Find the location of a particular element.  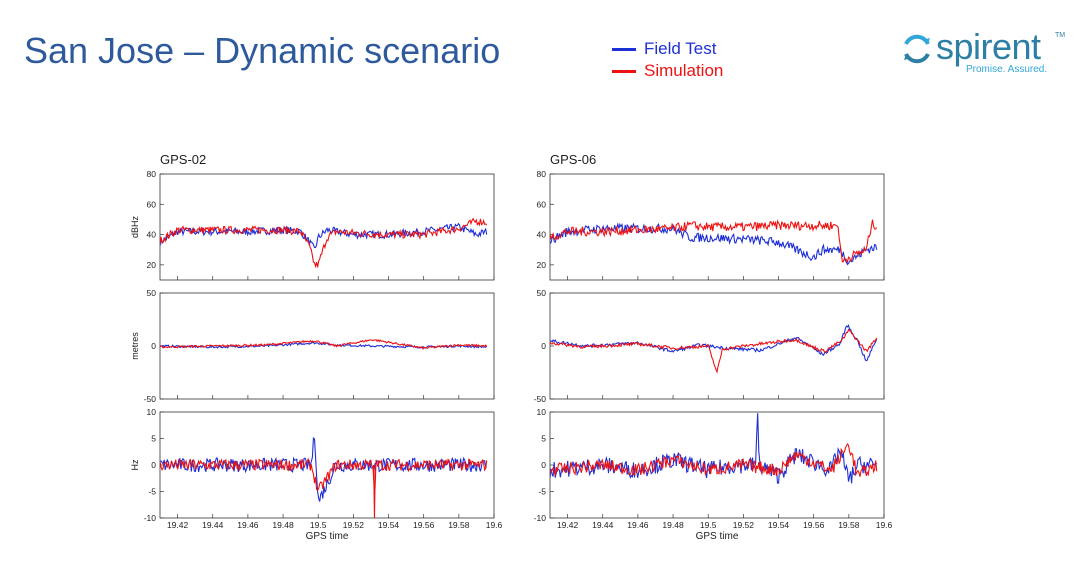

x-axis-label-gps-02: GPS time is located at coordinates (327, 536).